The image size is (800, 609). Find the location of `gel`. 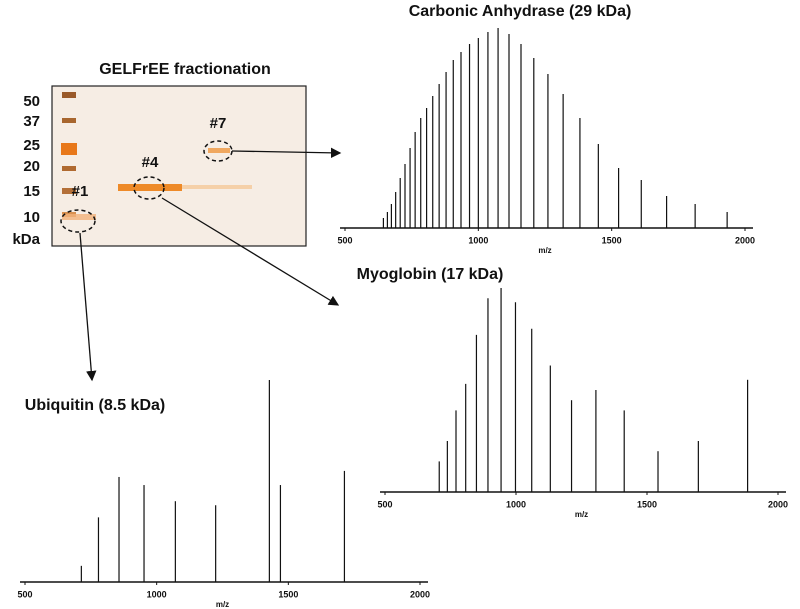

gel is located at coordinates (179, 166).